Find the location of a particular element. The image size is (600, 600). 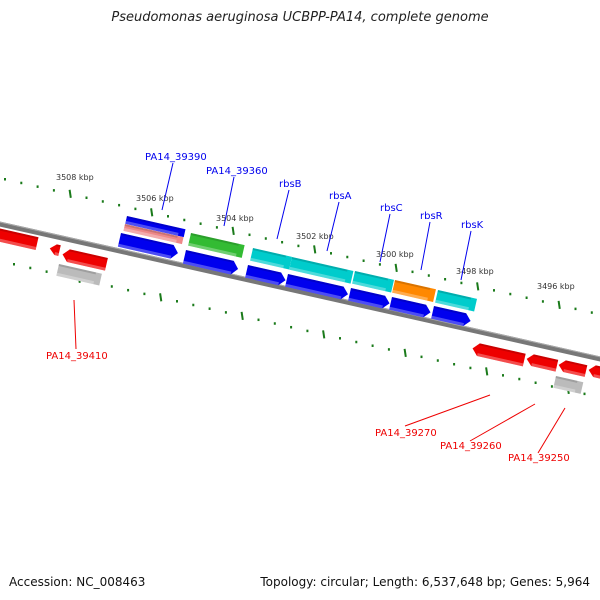

gene-label-forward: PA14_39390 is located at coordinates (176, 157).